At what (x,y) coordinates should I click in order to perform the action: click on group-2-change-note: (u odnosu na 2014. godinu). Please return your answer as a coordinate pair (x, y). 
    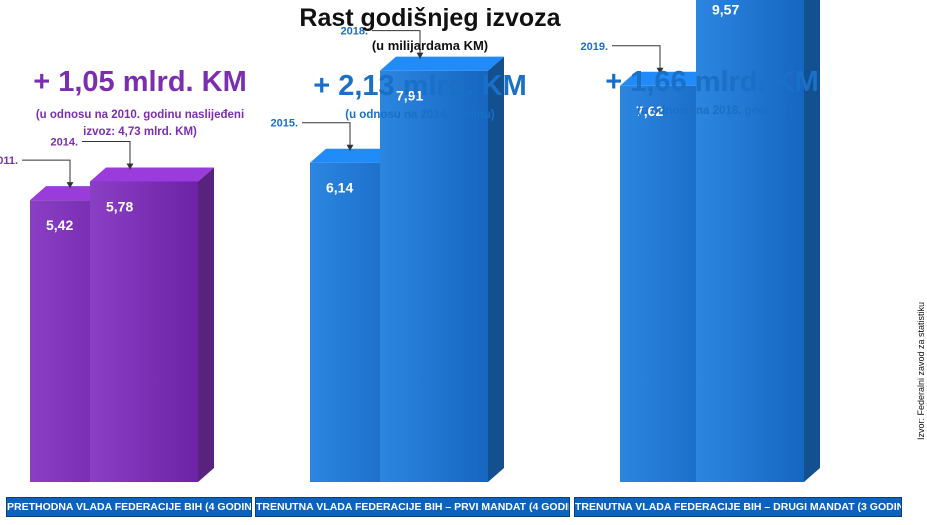
    Looking at the image, I should click on (420, 115).